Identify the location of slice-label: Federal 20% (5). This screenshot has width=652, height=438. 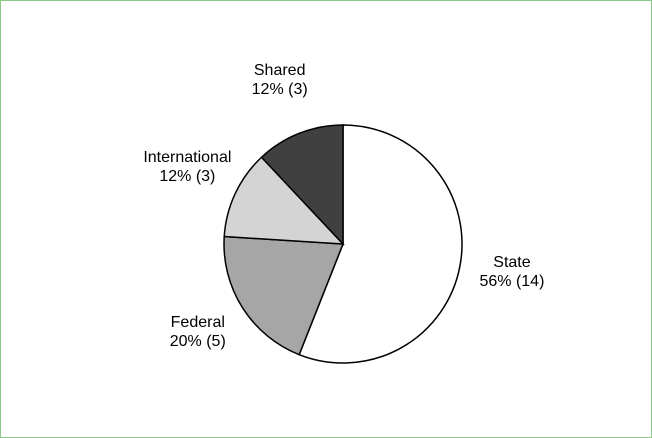
(198, 332).